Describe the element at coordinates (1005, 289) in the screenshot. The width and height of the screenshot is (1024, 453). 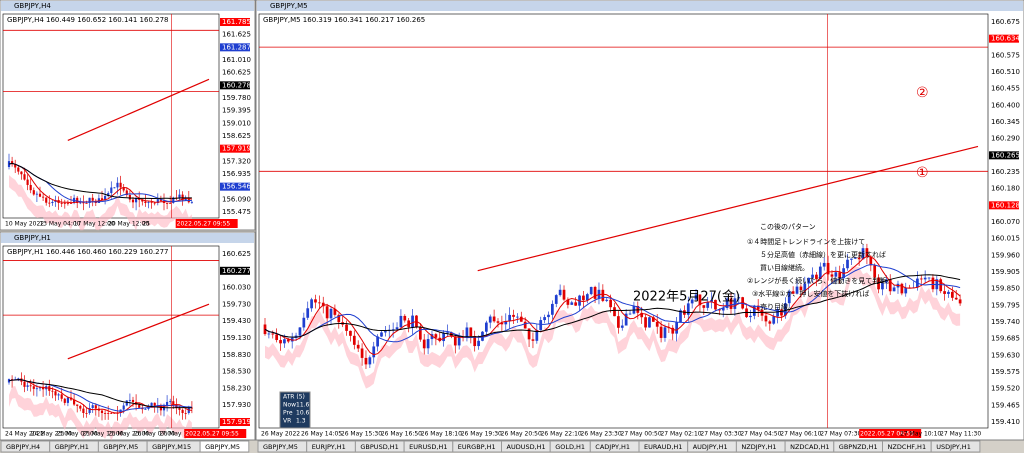
I see `price-label: 159.850` at that location.